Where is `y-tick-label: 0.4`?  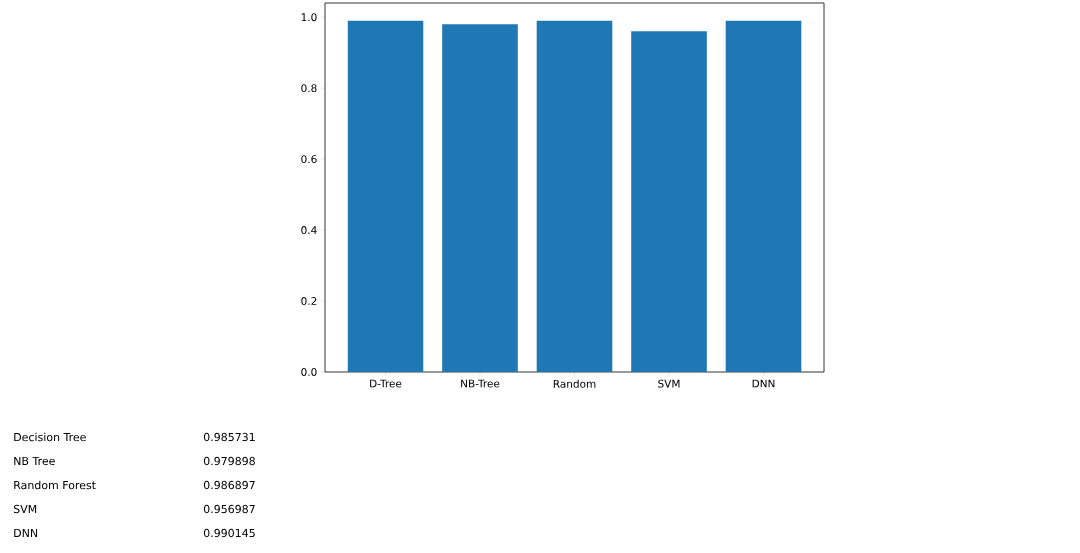 y-tick-label: 0.4 is located at coordinates (309, 230).